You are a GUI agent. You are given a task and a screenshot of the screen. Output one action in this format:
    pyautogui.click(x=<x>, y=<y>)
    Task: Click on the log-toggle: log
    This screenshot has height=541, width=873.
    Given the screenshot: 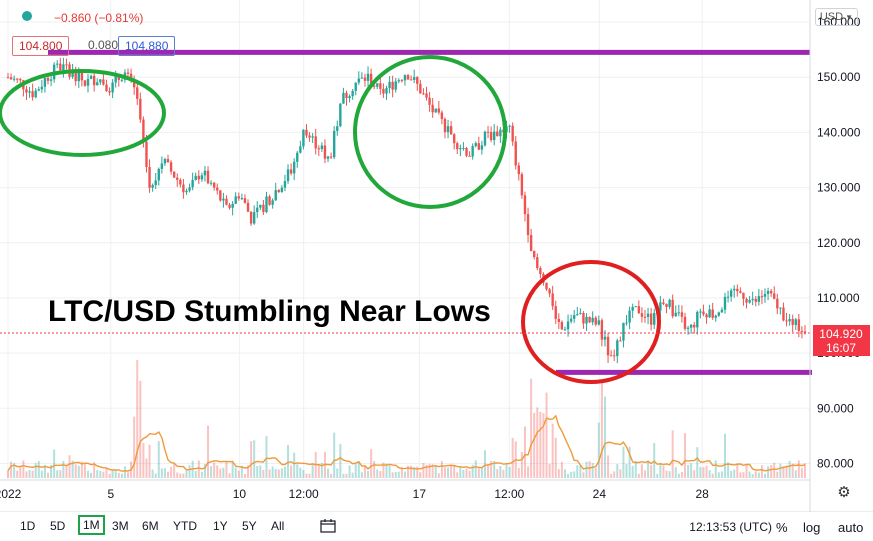 What is the action you would take?
    pyautogui.click(x=812, y=527)
    